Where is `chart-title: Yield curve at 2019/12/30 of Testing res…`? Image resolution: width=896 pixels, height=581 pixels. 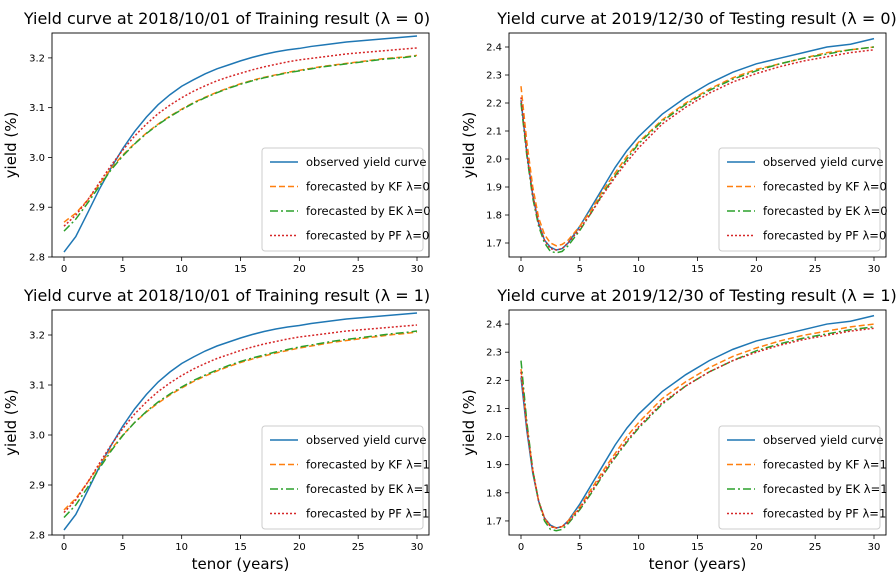 chart-title: Yield curve at 2019/12/30 of Testing res… is located at coordinates (696, 295).